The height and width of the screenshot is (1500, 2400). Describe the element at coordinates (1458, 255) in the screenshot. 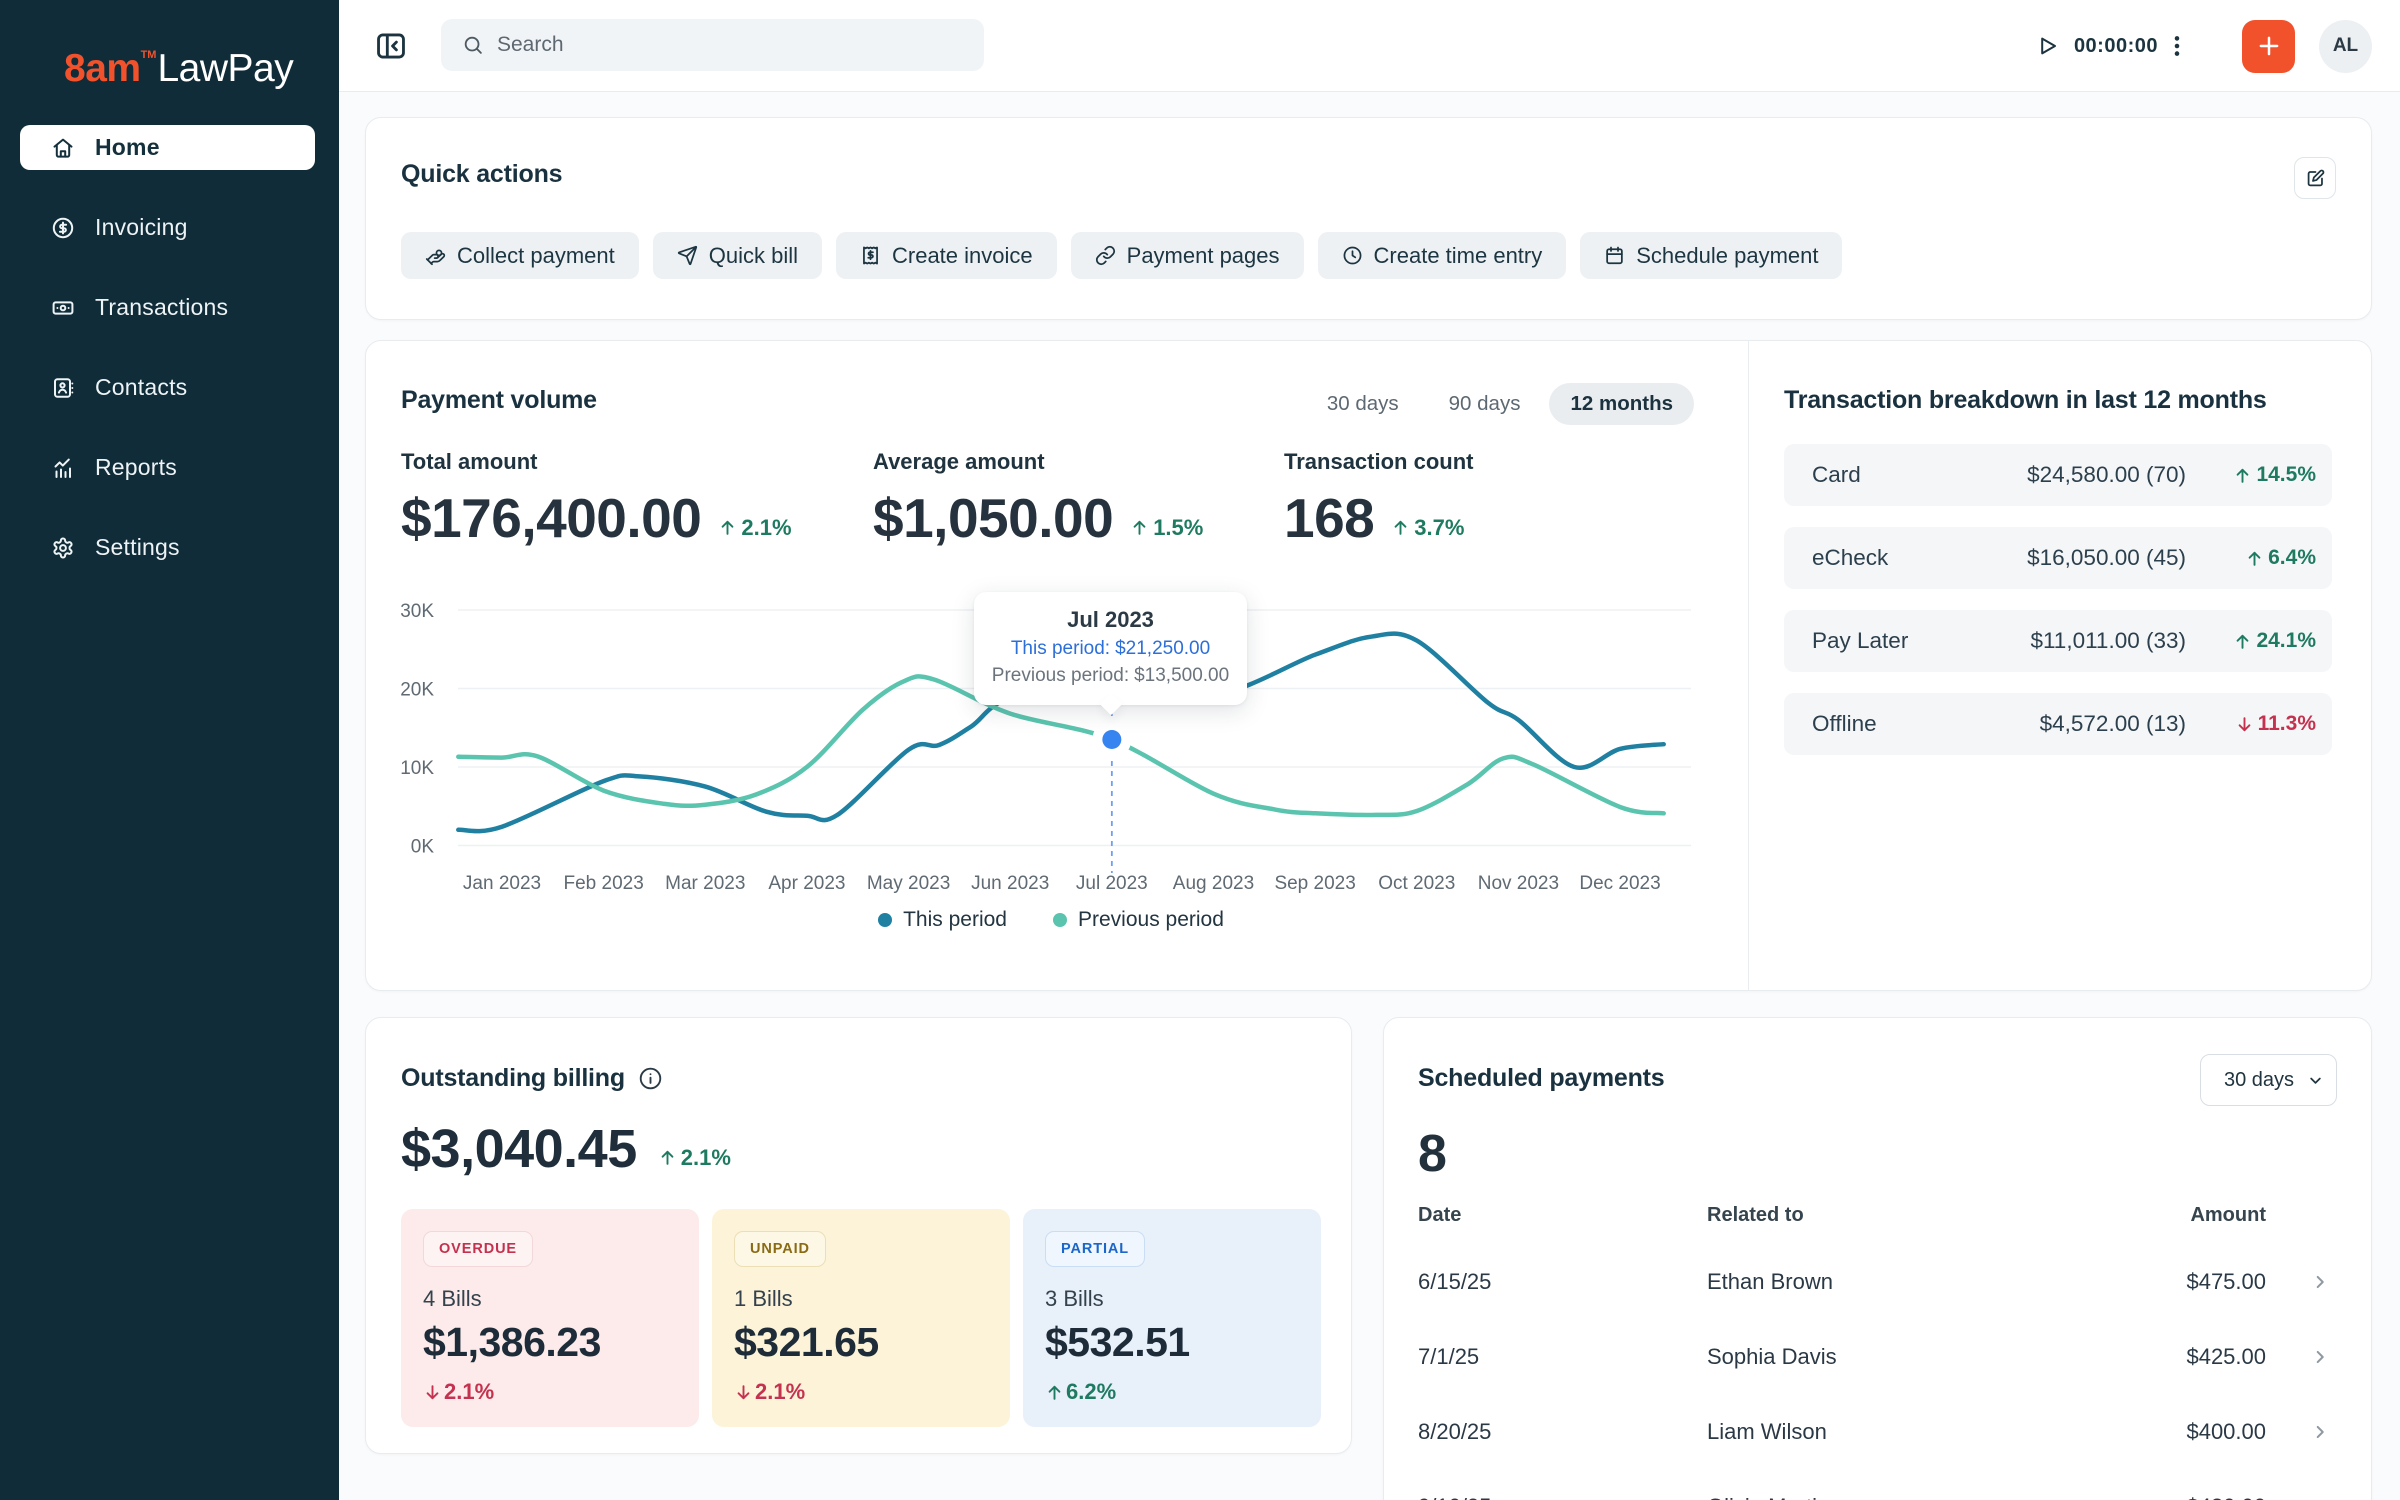

I see `quick-action-label: Create time entry` at that location.